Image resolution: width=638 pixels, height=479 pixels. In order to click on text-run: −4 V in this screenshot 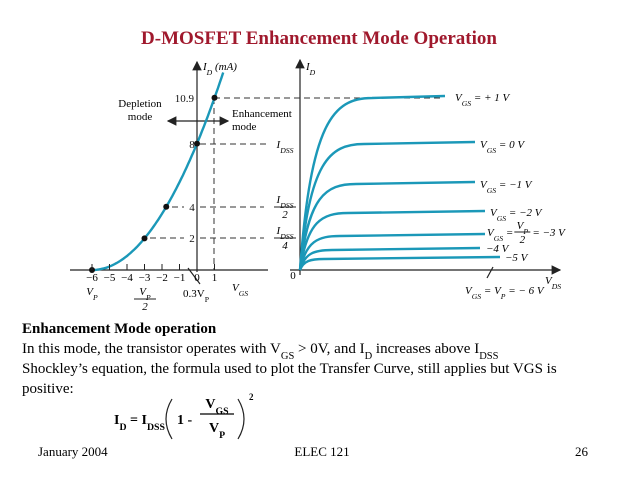, I will do `click(498, 249)`.